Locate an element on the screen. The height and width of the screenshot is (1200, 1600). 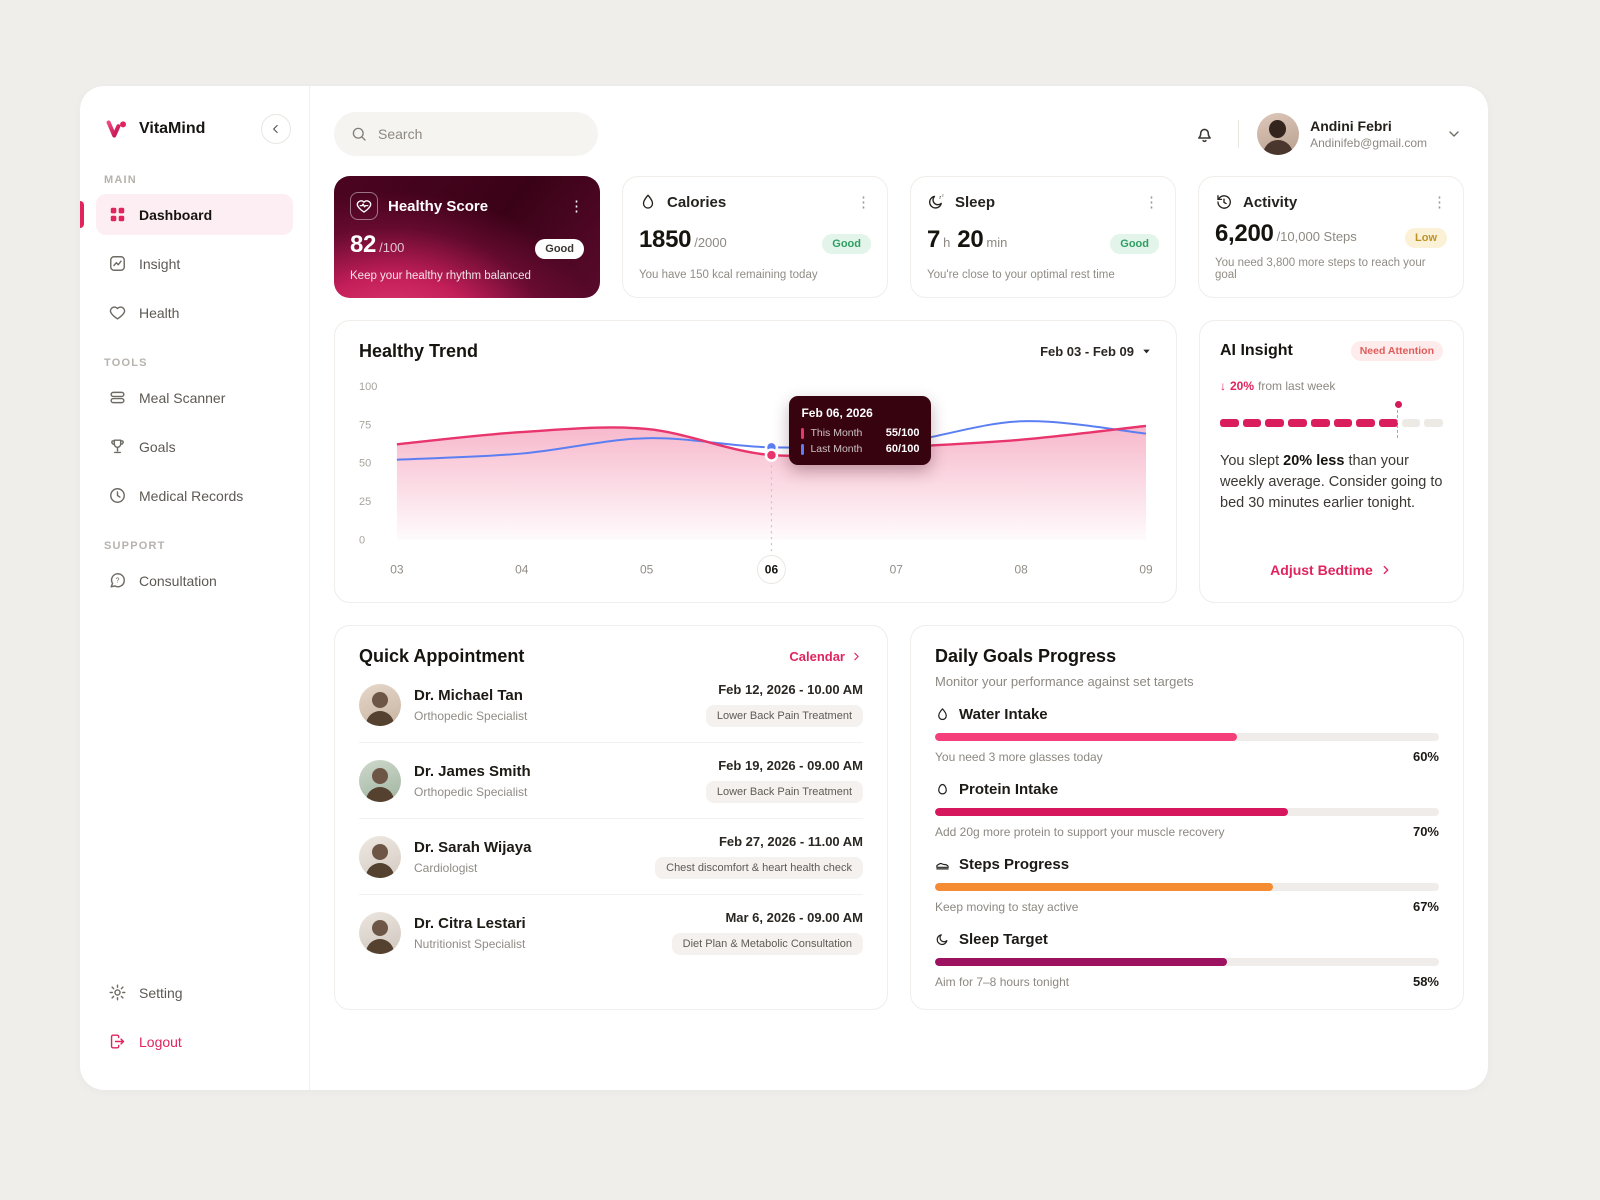
calendar-link: Calendar is located at coordinates (826, 656).